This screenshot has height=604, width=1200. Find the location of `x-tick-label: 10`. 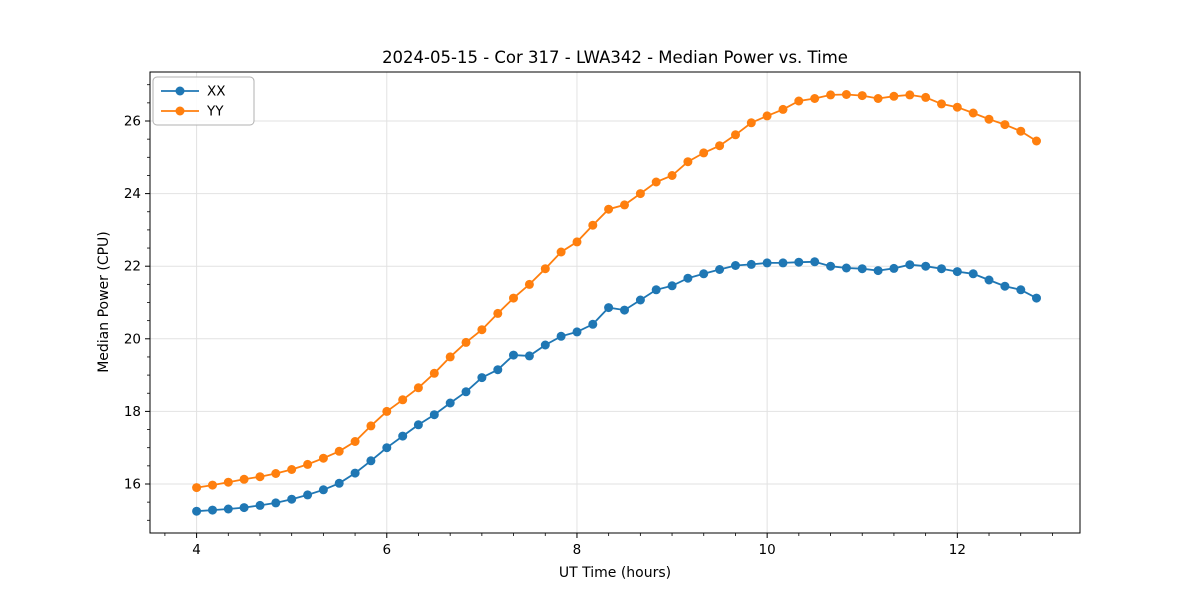

x-tick-label: 10 is located at coordinates (767, 550).